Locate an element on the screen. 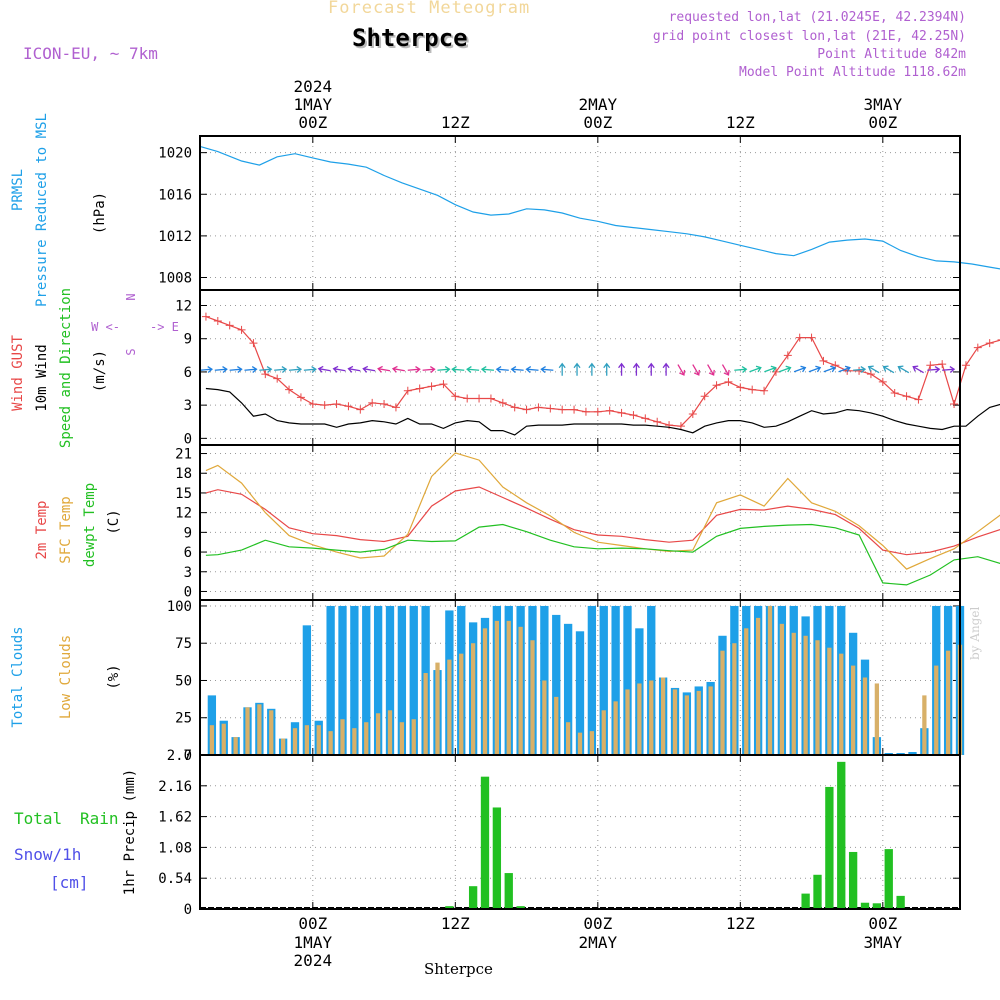  top-date-label: 3MAY is located at coordinates (883, 104).